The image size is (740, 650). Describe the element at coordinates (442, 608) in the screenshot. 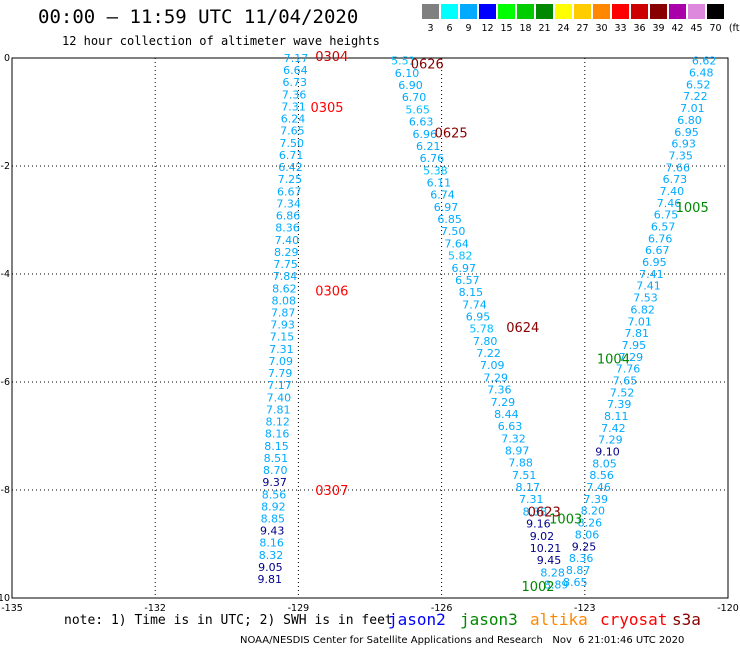

I see `lon-tick-label: -126` at that location.